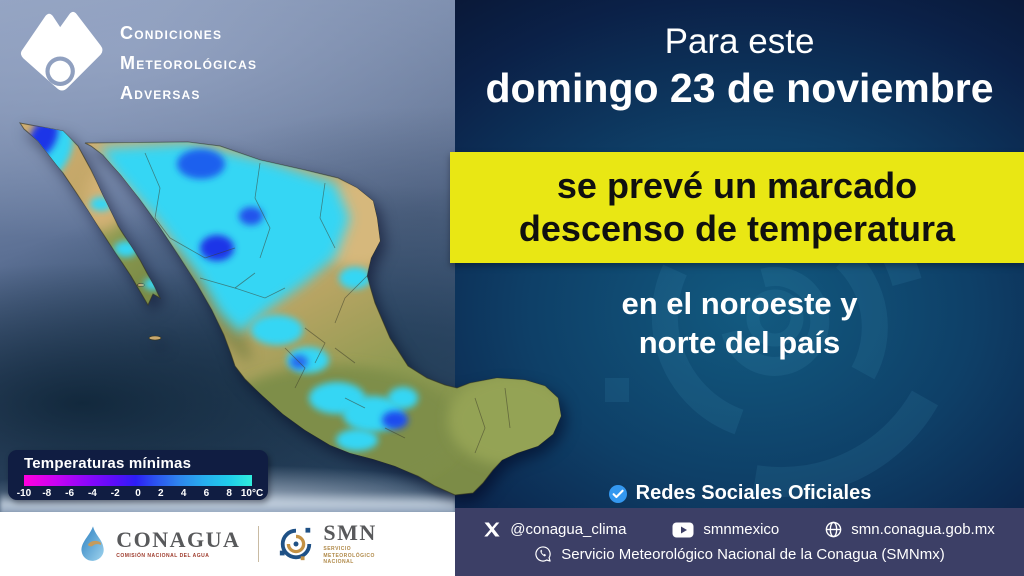 The image size is (1024, 576). What do you see at coordinates (189, 61) in the screenshot?
I see `cma-logo-line2: Meteorológicas` at bounding box center [189, 61].